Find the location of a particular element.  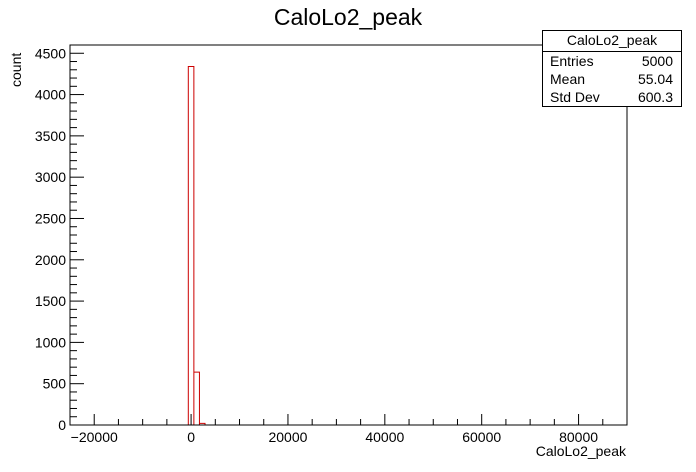

y-tick-label: 2000 is located at coordinates (50, 260).